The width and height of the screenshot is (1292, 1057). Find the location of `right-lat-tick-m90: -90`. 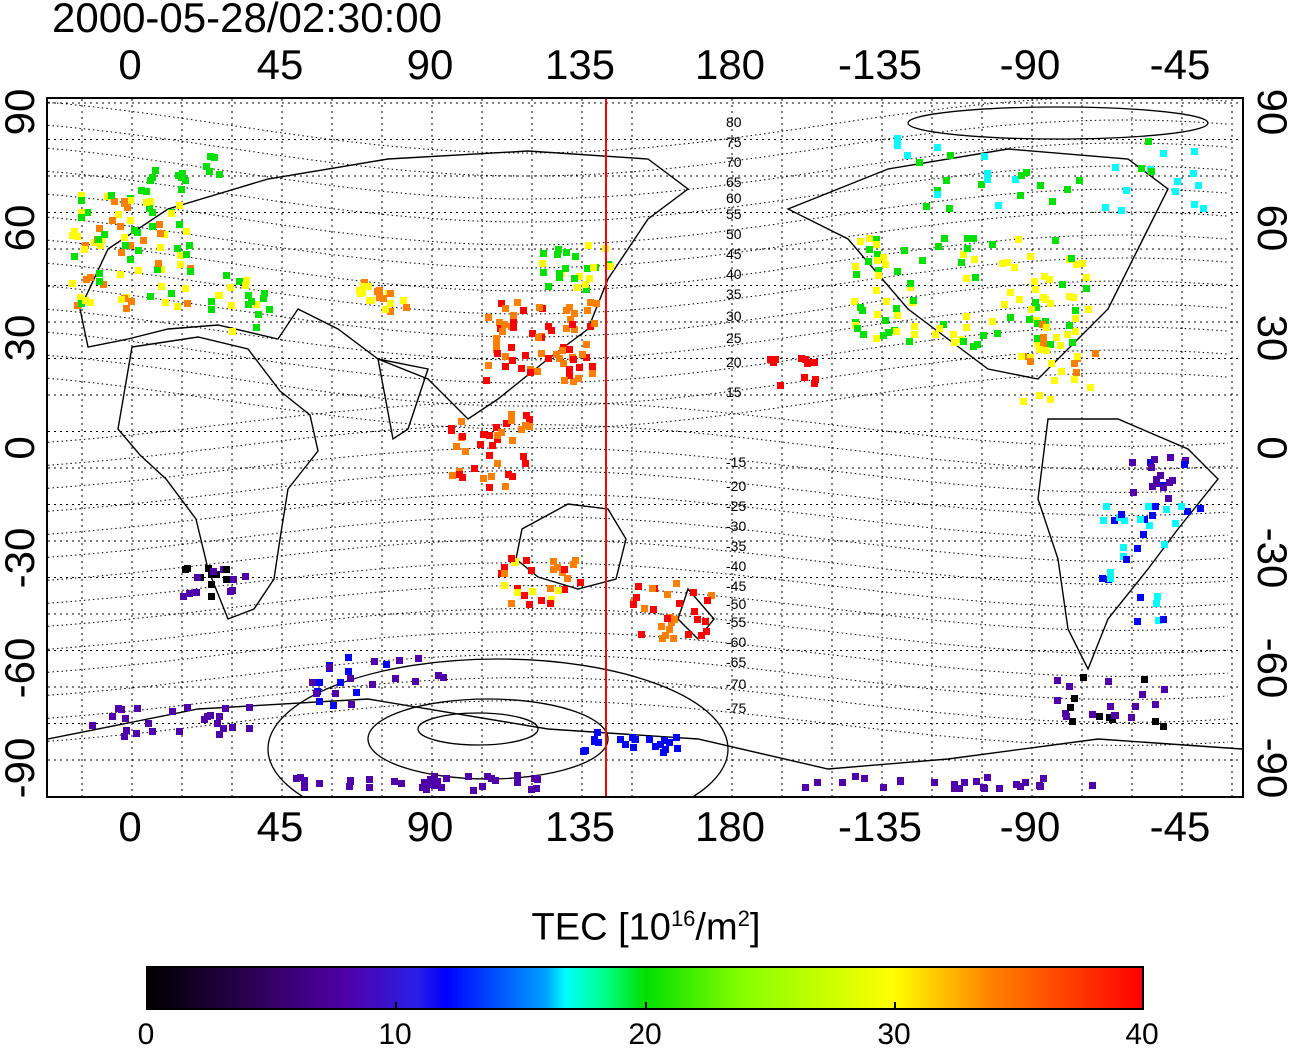

right-lat-tick-m90: -90 is located at coordinates (1270, 768).